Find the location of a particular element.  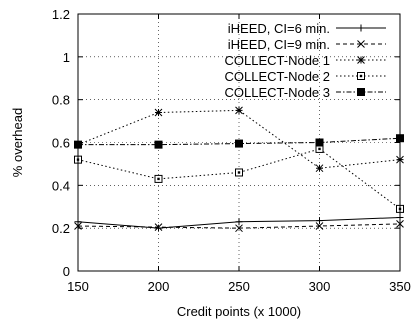

x-tick-label: 350 is located at coordinates (400, 286).